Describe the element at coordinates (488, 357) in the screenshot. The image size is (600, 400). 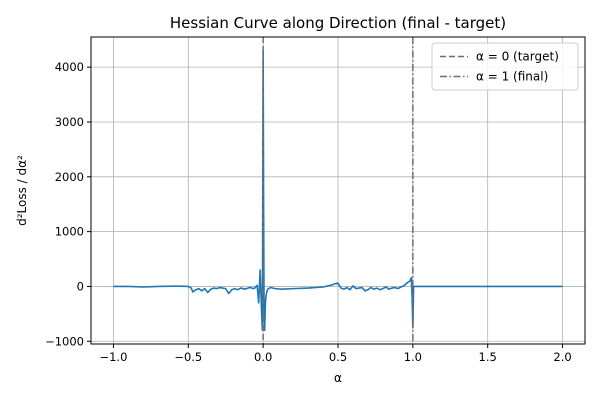
I see `x-tick-label: 1.5` at that location.